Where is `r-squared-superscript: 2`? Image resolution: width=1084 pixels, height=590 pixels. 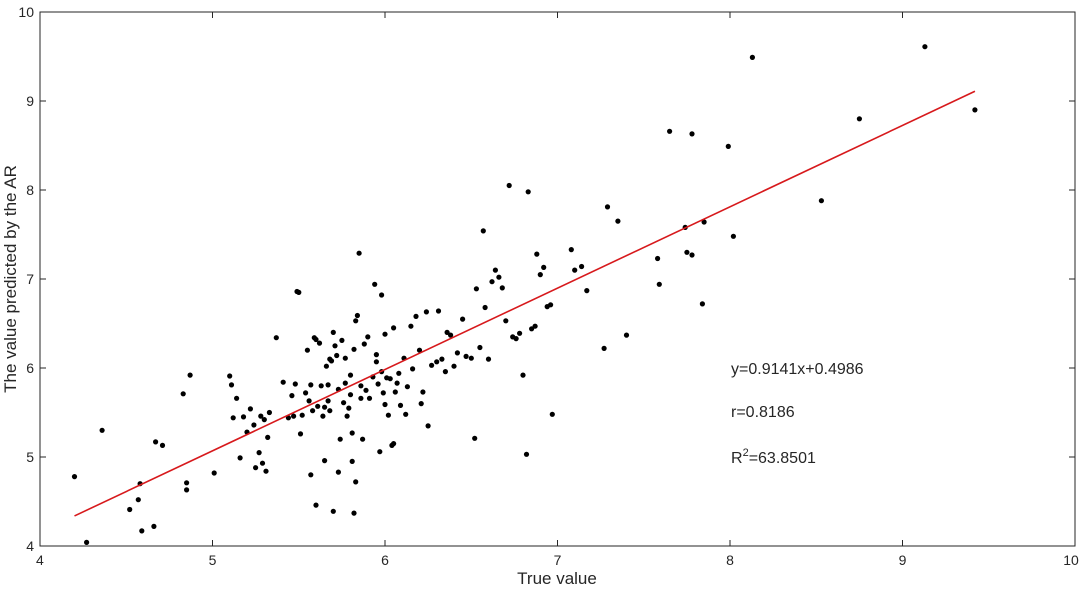
r-squared-superscript: 2 is located at coordinates (746, 453).